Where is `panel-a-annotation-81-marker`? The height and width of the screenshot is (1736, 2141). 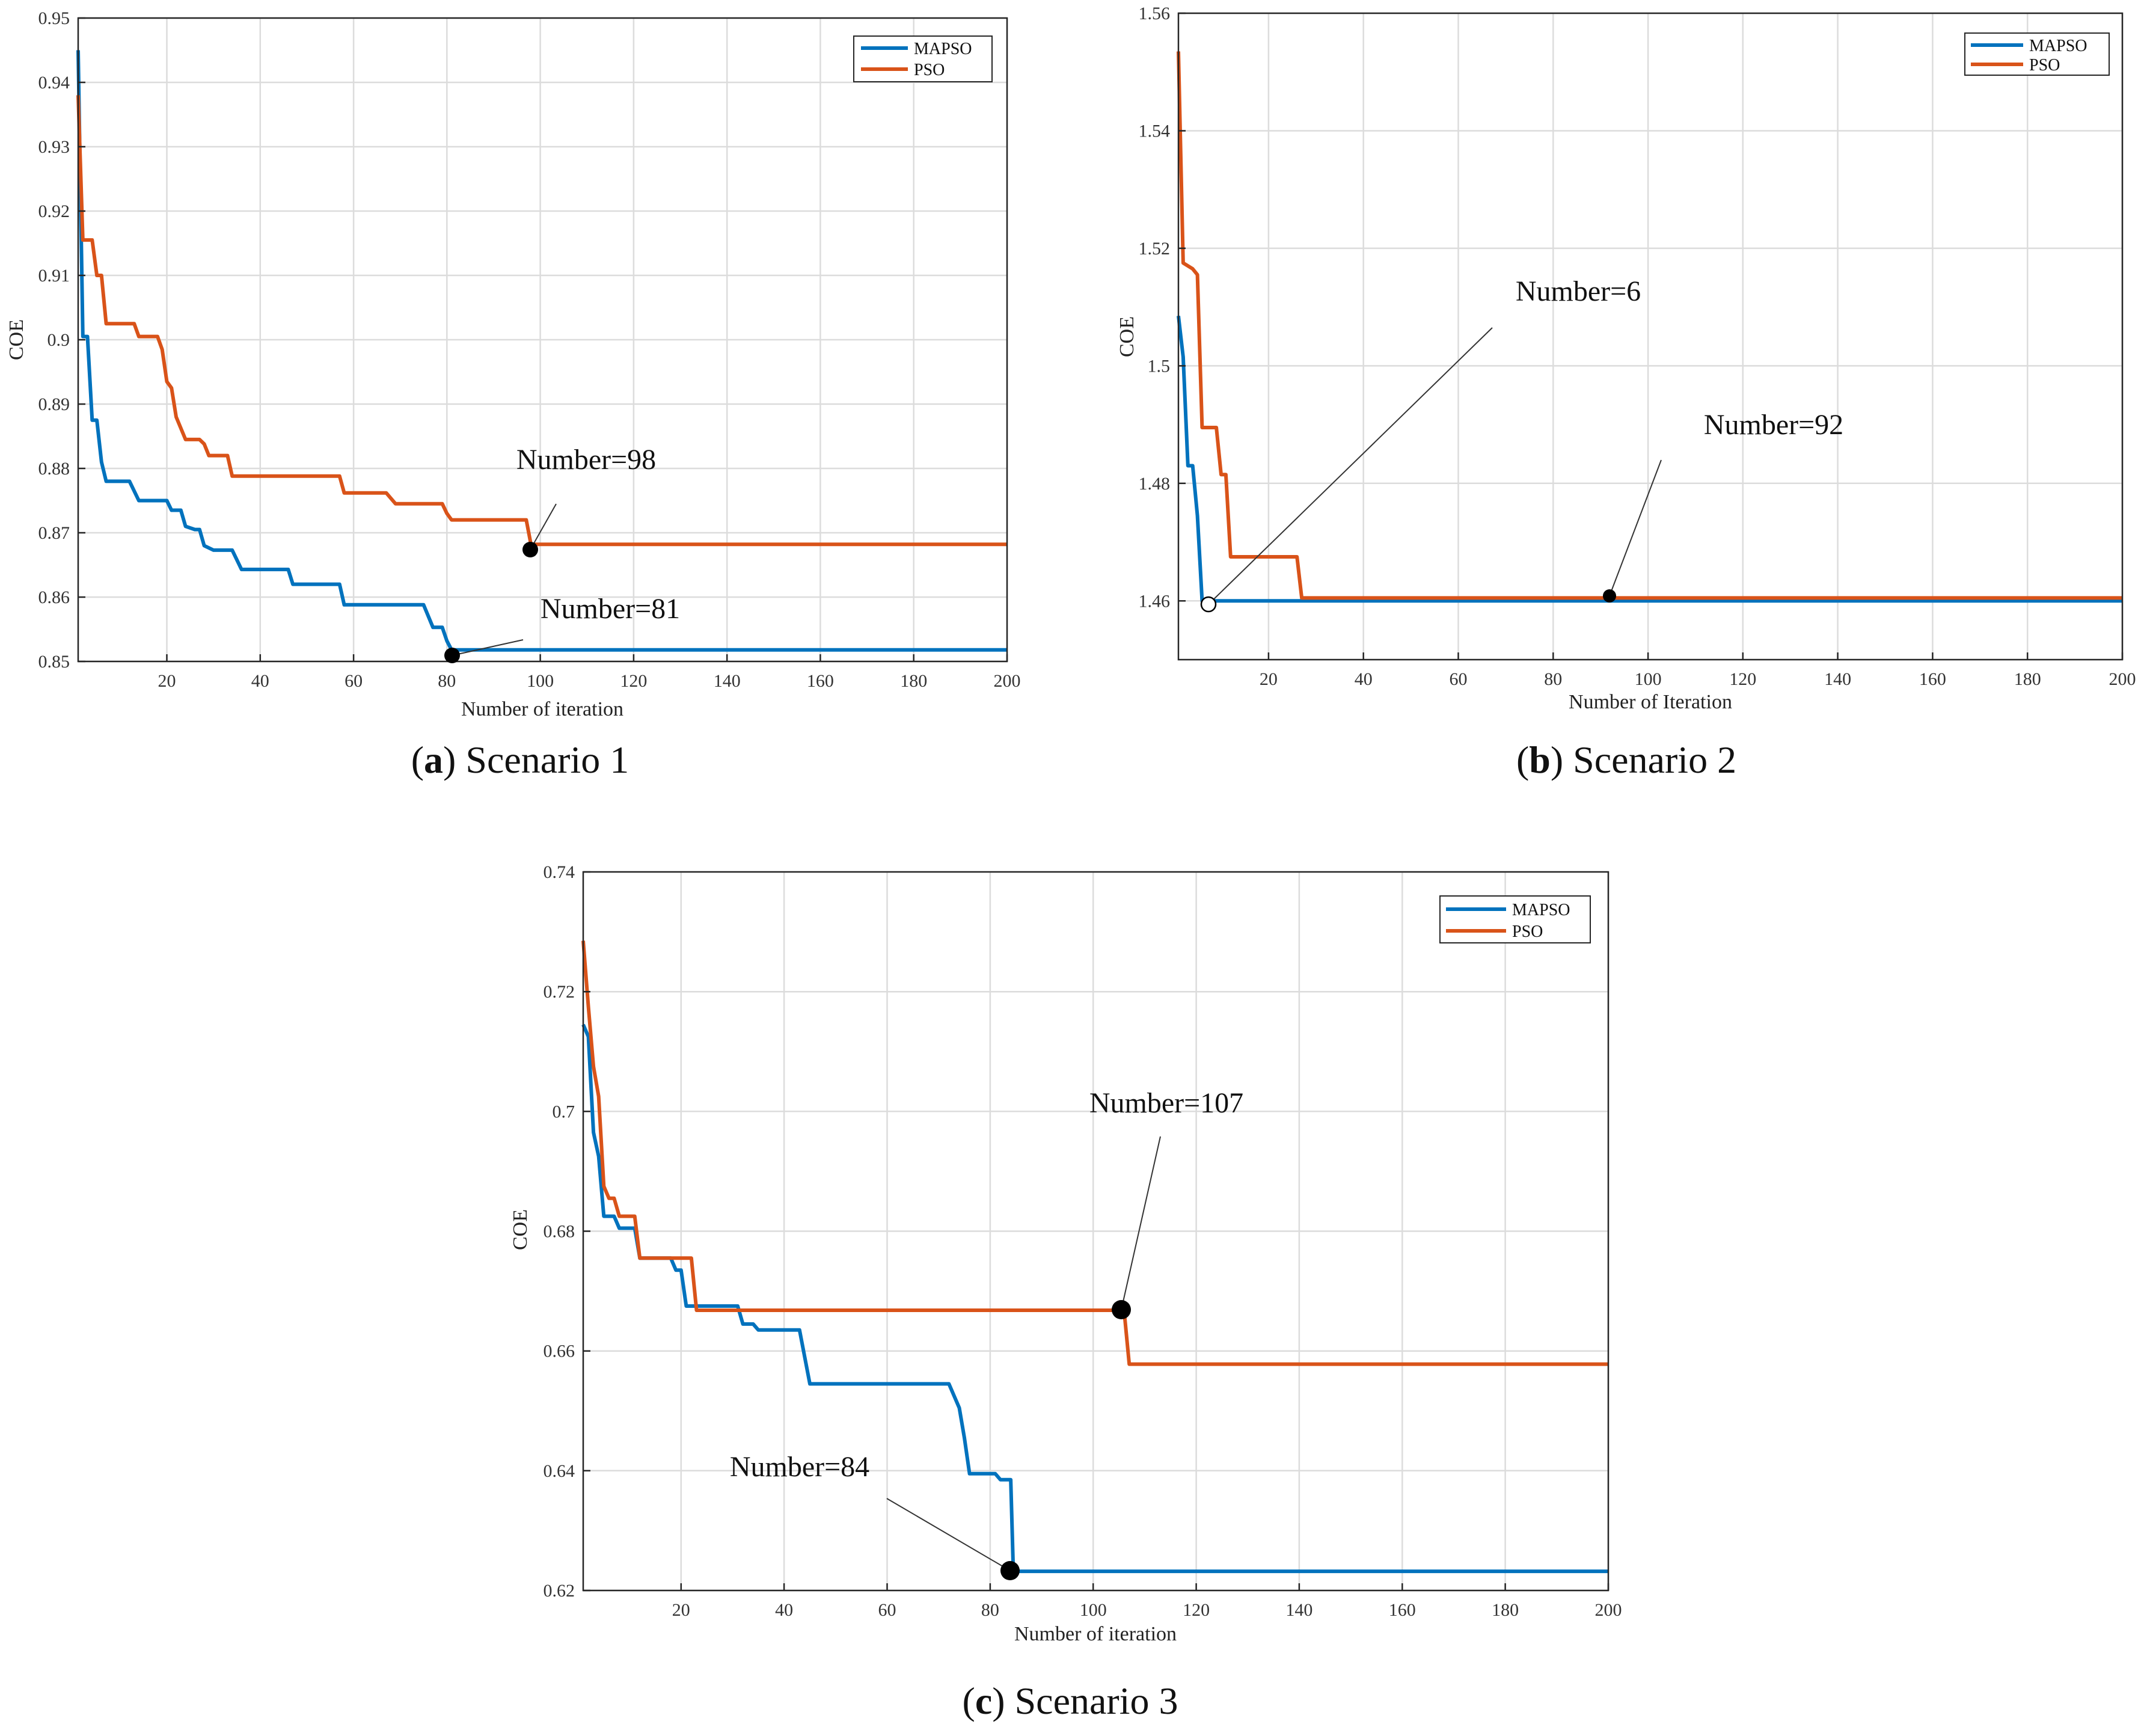 panel-a-annotation-81-marker is located at coordinates (452, 656).